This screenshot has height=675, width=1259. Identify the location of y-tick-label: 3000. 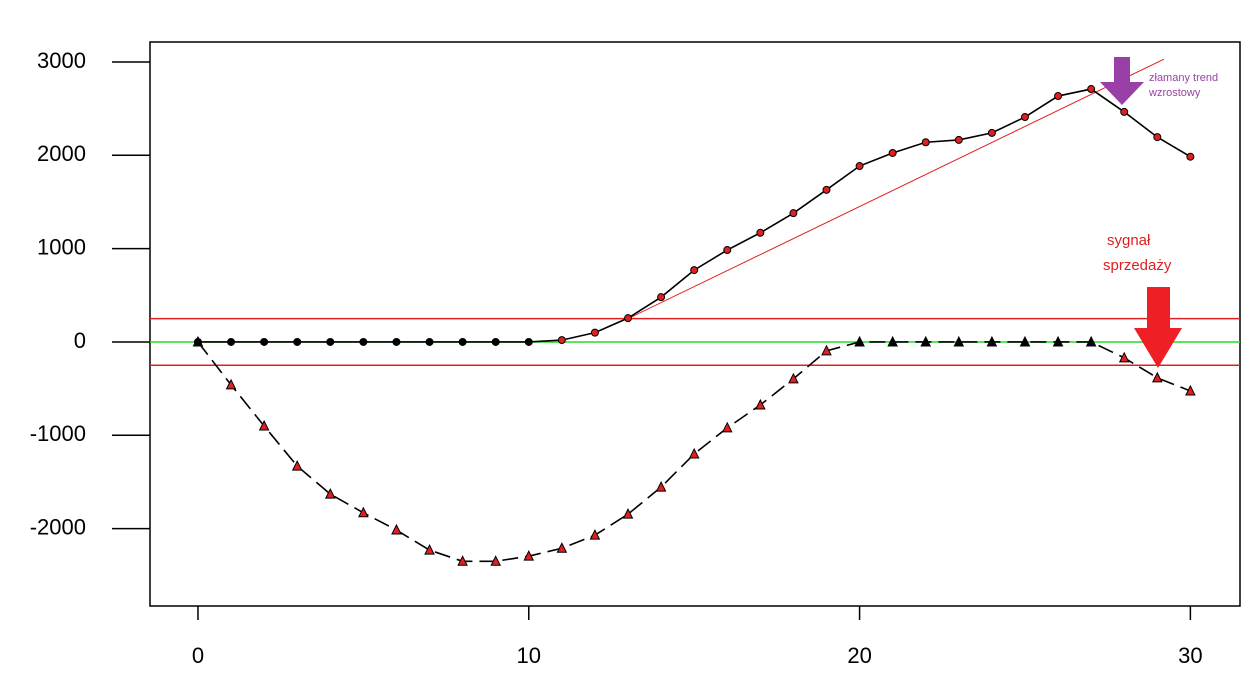
(61, 60).